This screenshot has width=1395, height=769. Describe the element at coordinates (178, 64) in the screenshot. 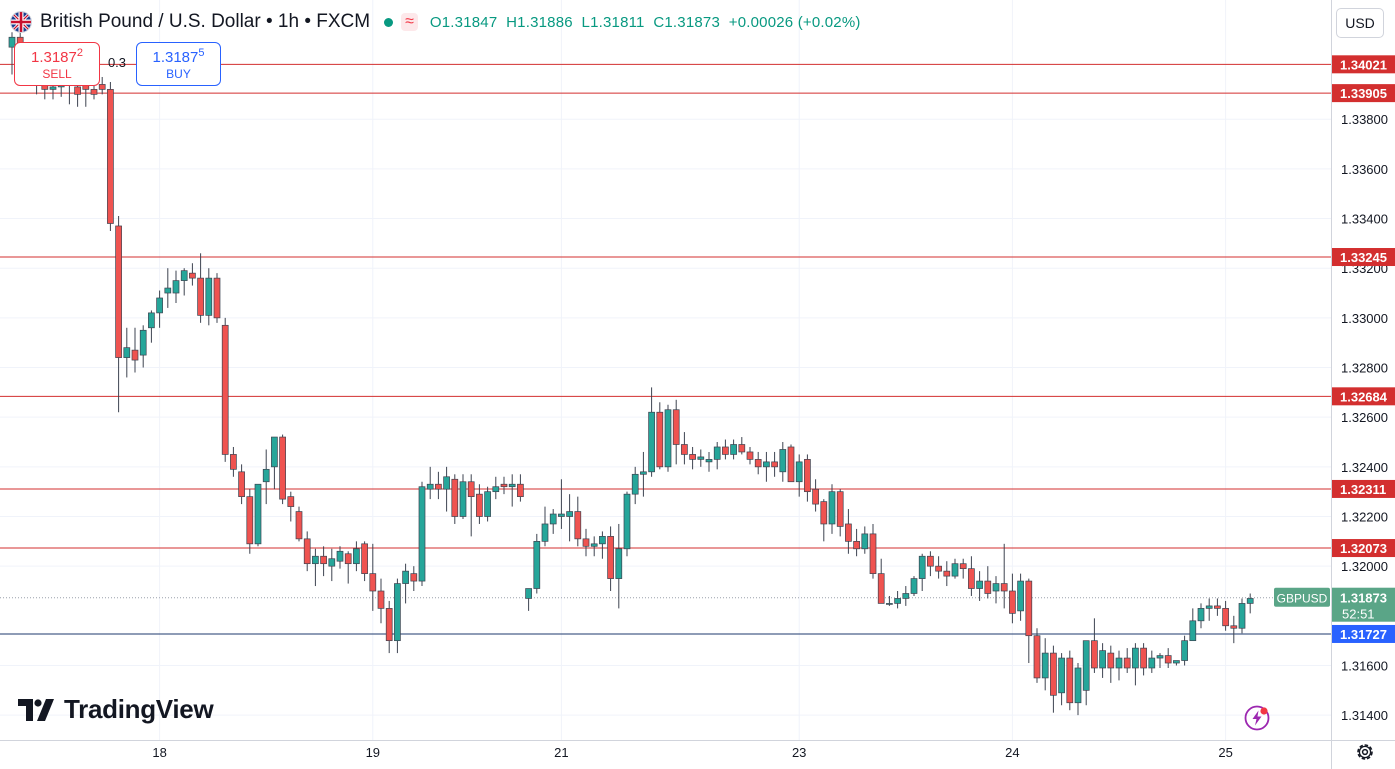

I see `buy-button: 1.31875 BUY` at that location.